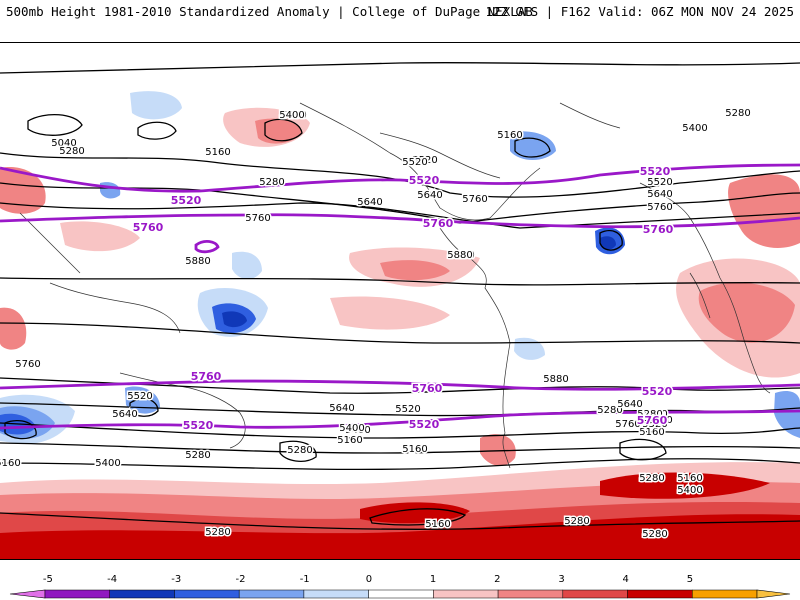 This screenshot has width=800, height=600. I want to click on colorbar-tick-label: 3, so click(561, 579).